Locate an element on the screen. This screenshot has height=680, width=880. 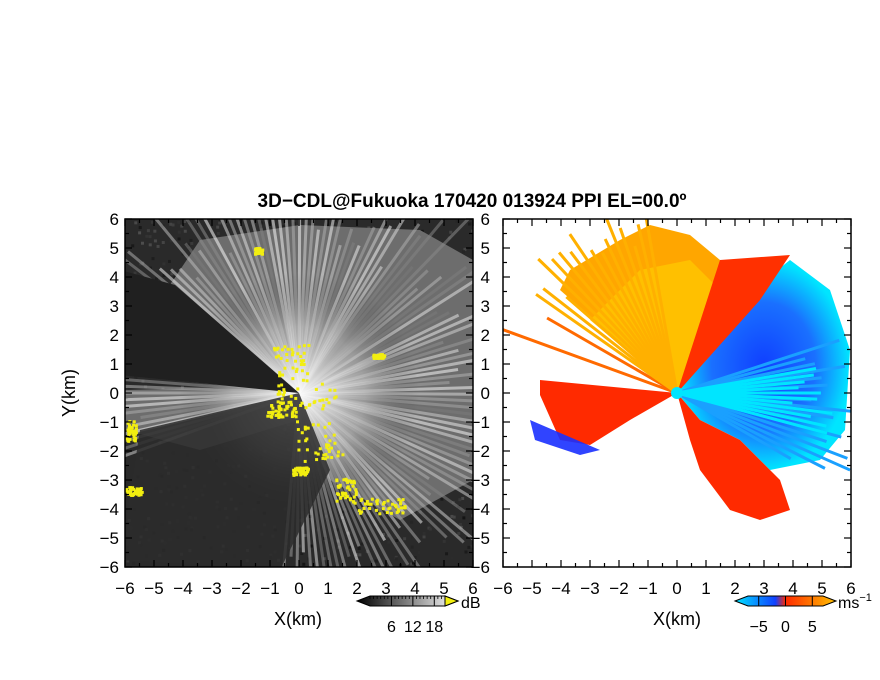
reflectivity-colorbar-tick-label: 6 is located at coordinates (391, 627).